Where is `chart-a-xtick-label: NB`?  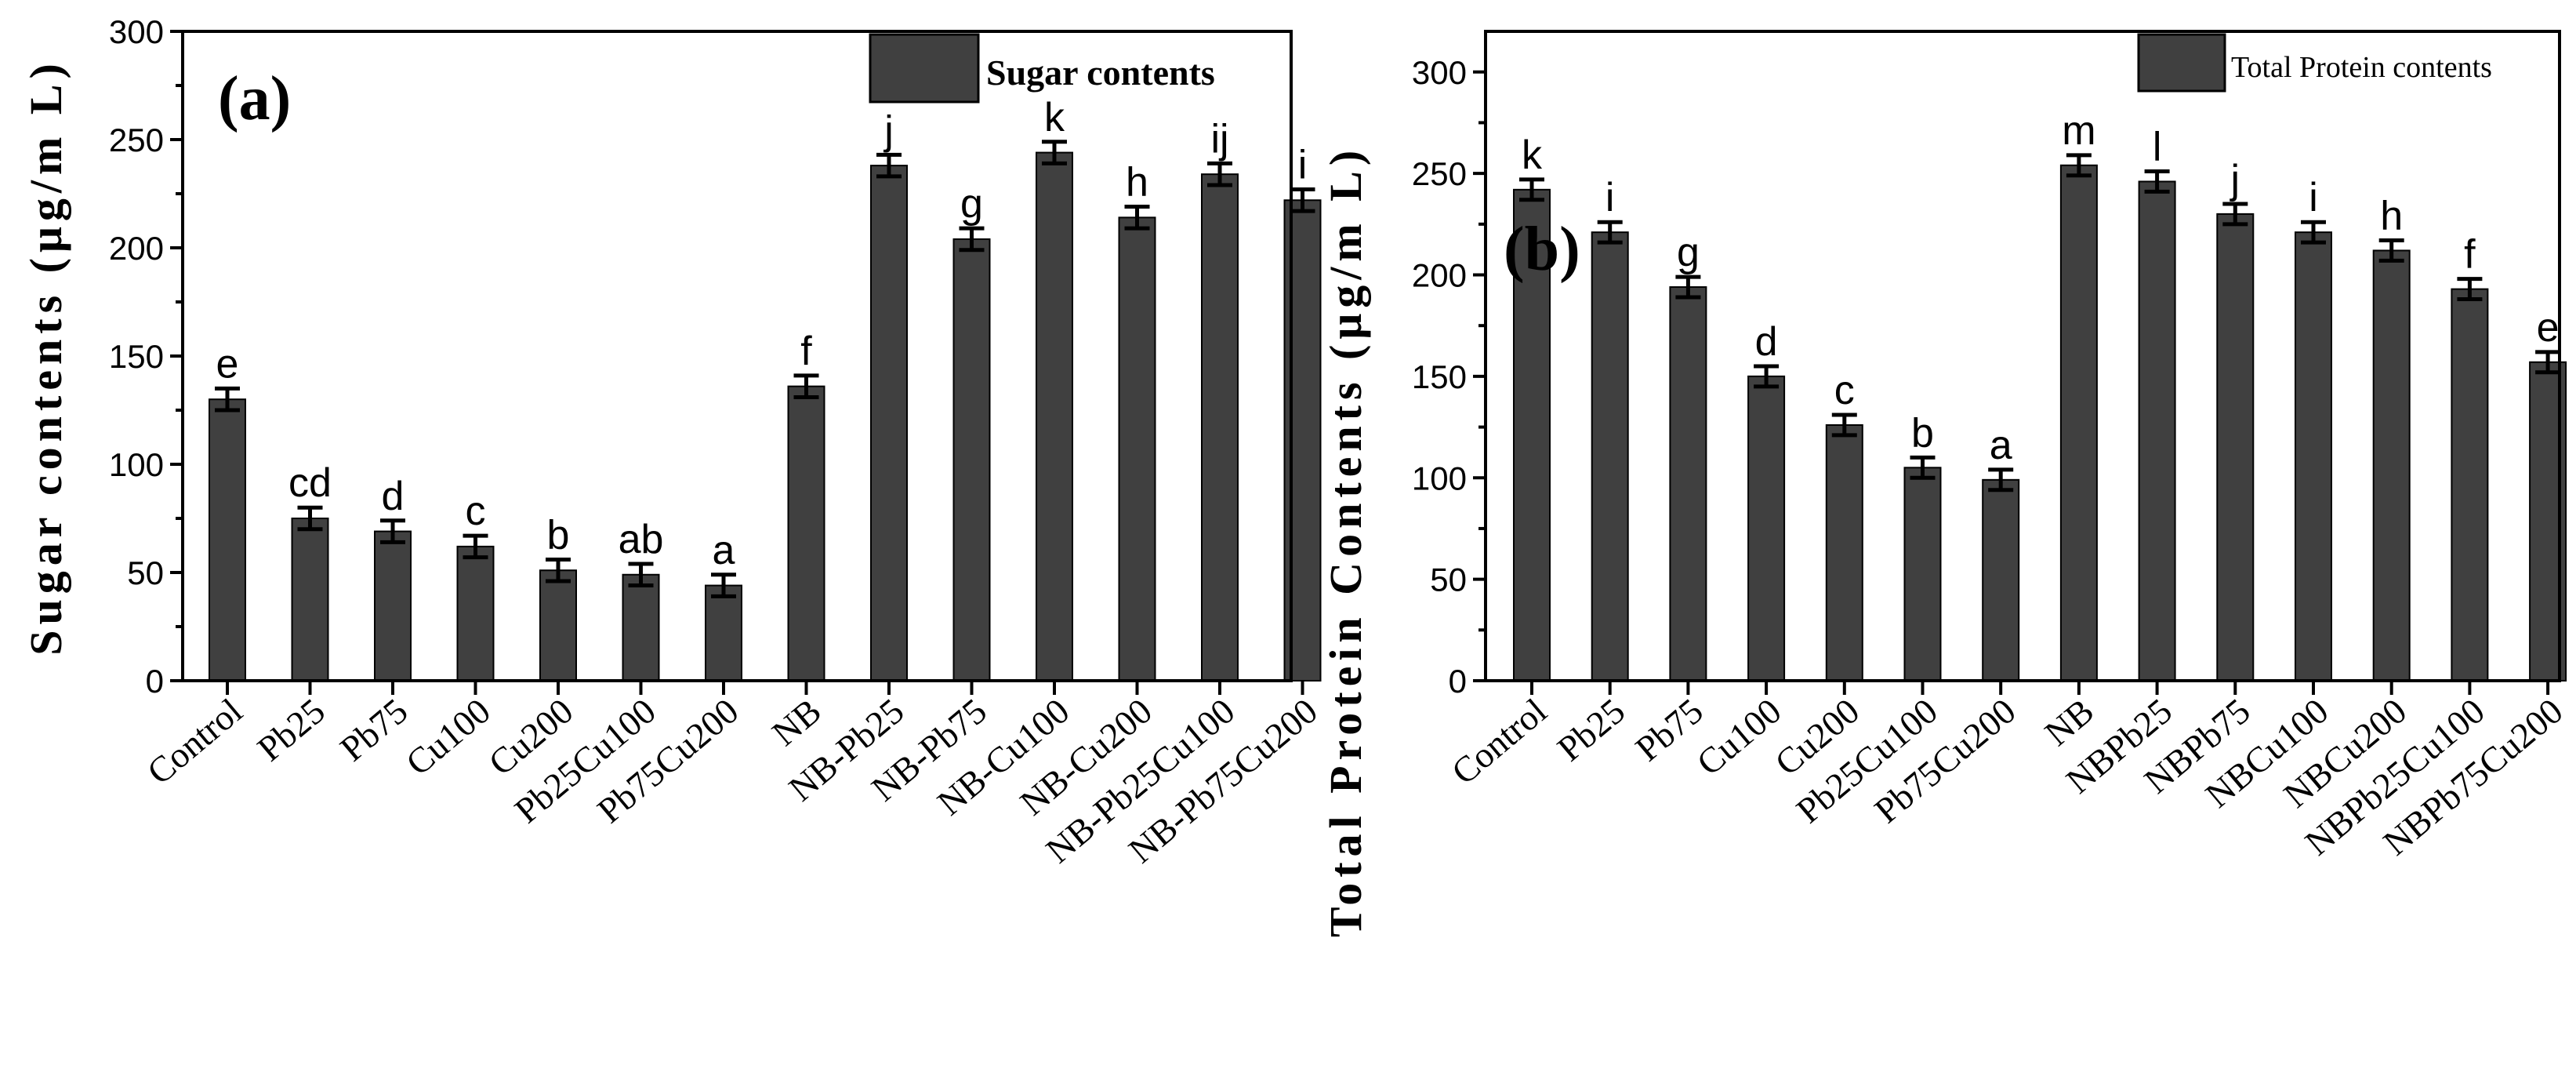
chart-a-xtick-label: NB is located at coordinates (796, 722).